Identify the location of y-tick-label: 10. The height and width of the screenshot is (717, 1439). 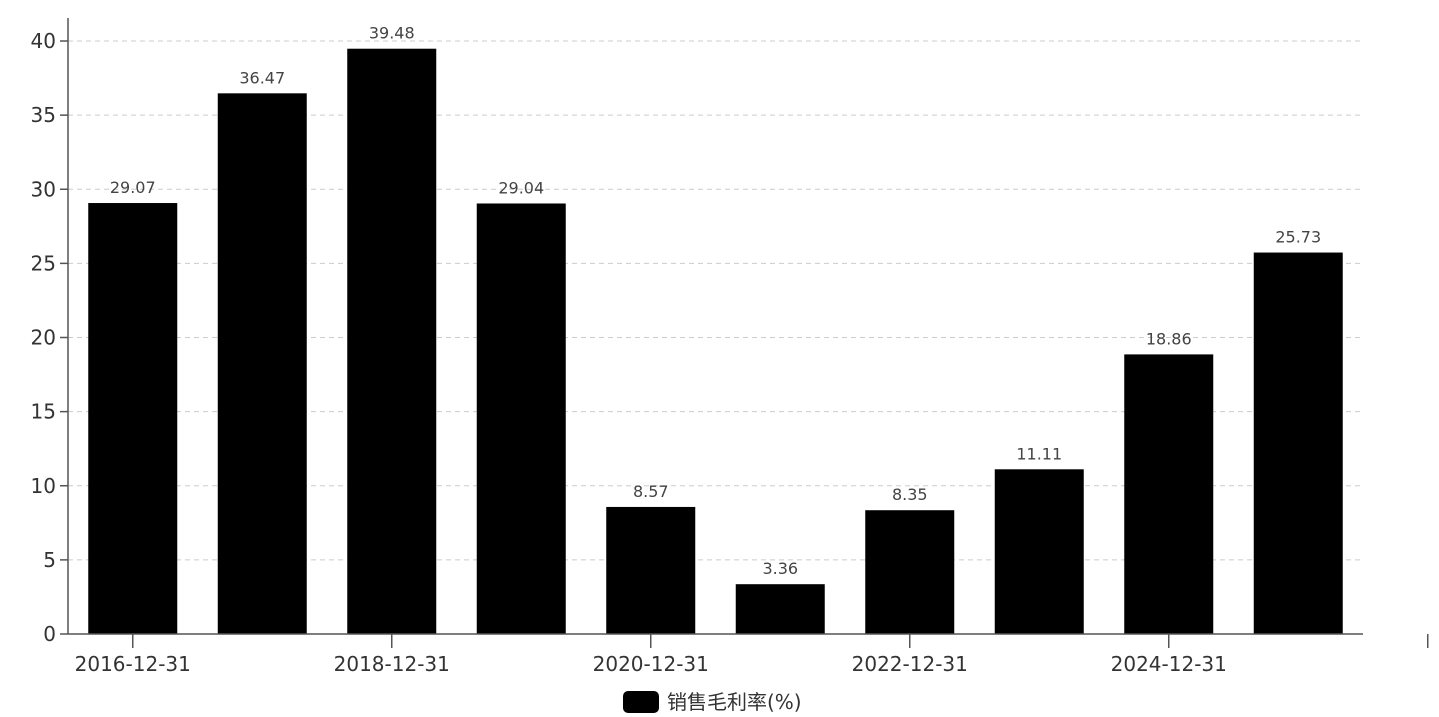
(43, 486).